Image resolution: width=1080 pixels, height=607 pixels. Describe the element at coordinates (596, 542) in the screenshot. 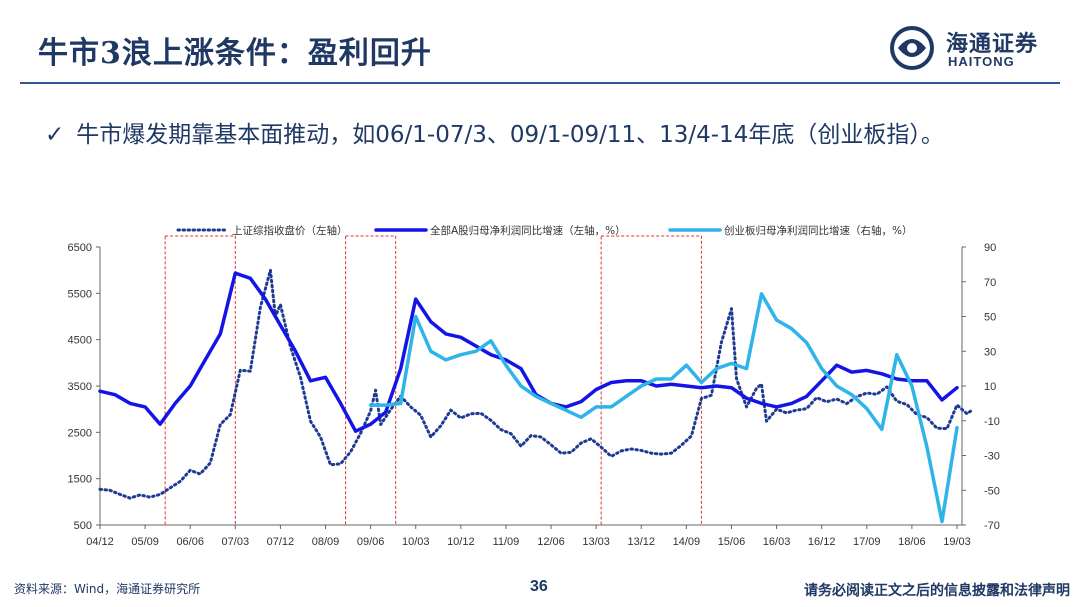

I see `x-tick-label: 13/03` at that location.